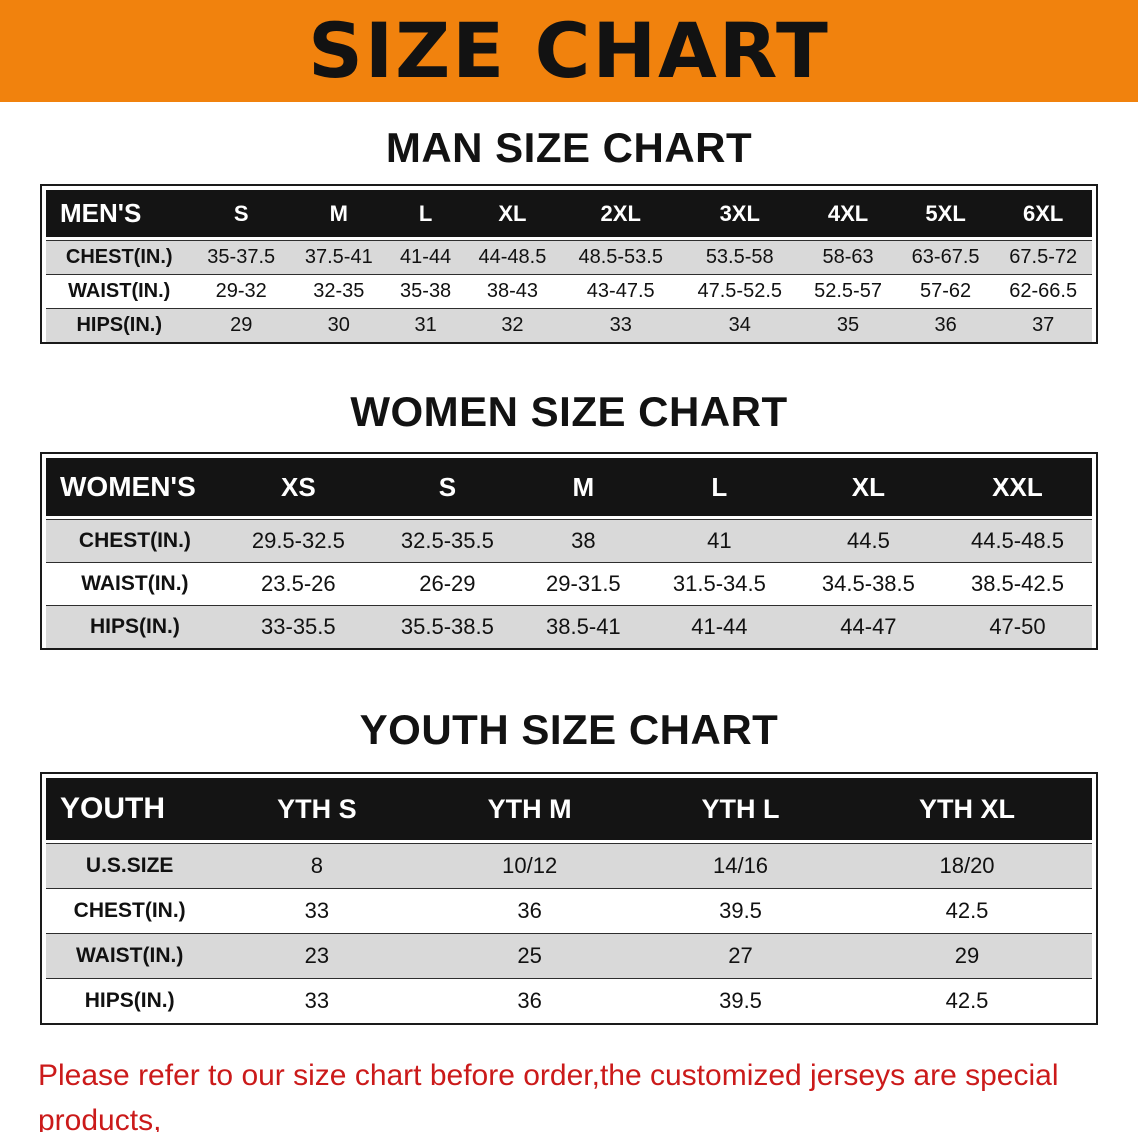  What do you see at coordinates (298, 540) in the screenshot?
I see `size-value-cell: 29.5-32.5` at bounding box center [298, 540].